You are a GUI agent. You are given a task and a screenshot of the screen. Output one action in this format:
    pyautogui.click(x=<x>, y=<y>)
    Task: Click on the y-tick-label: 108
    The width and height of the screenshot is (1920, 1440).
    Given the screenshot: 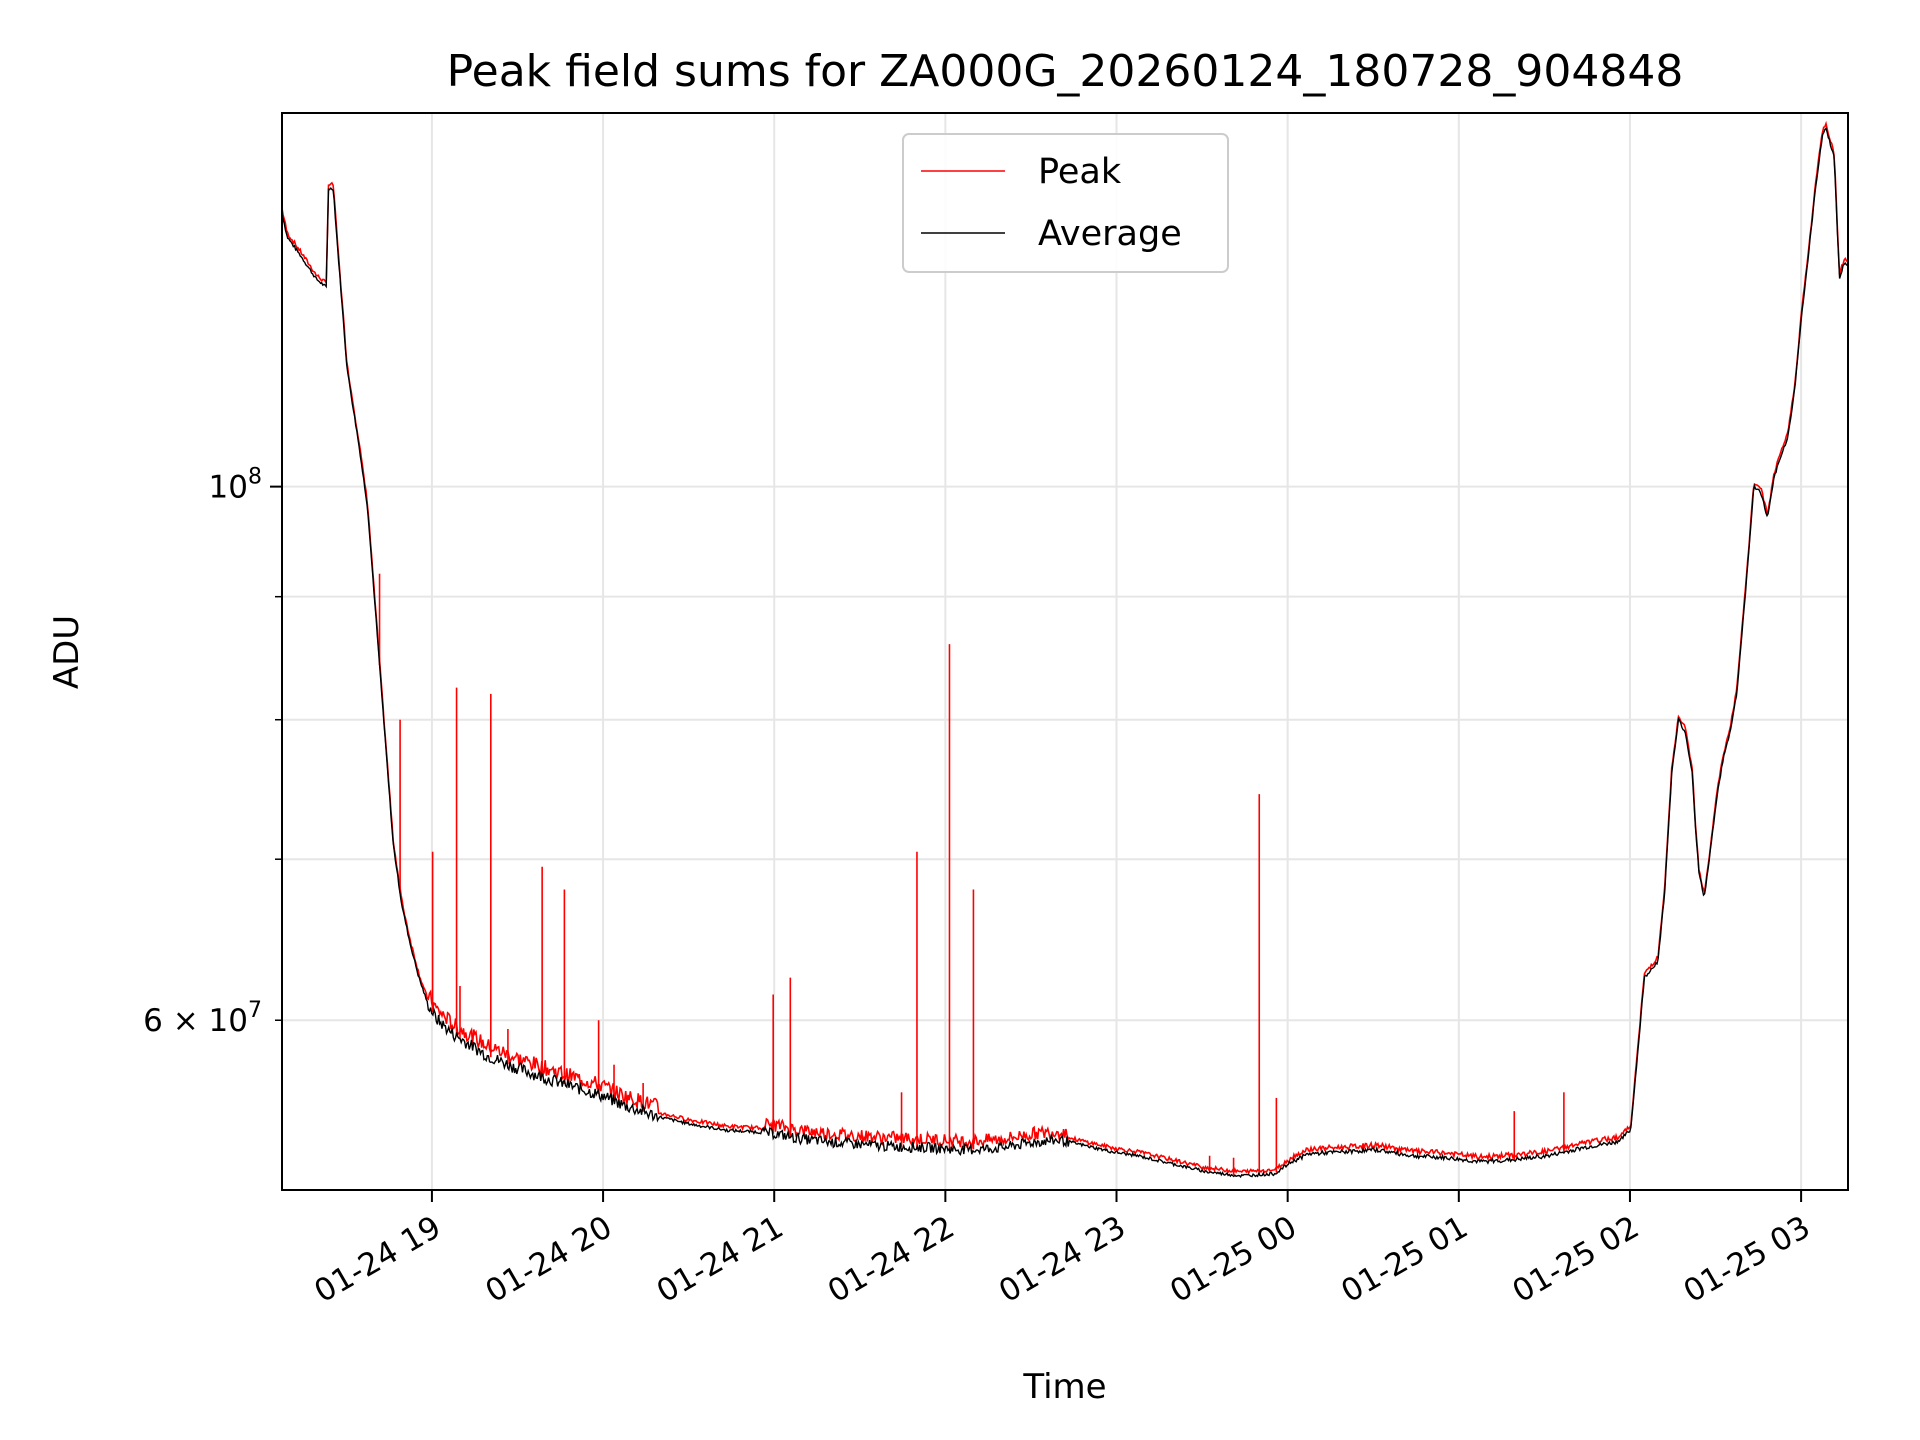 What is the action you would take?
    pyautogui.click(x=235, y=485)
    